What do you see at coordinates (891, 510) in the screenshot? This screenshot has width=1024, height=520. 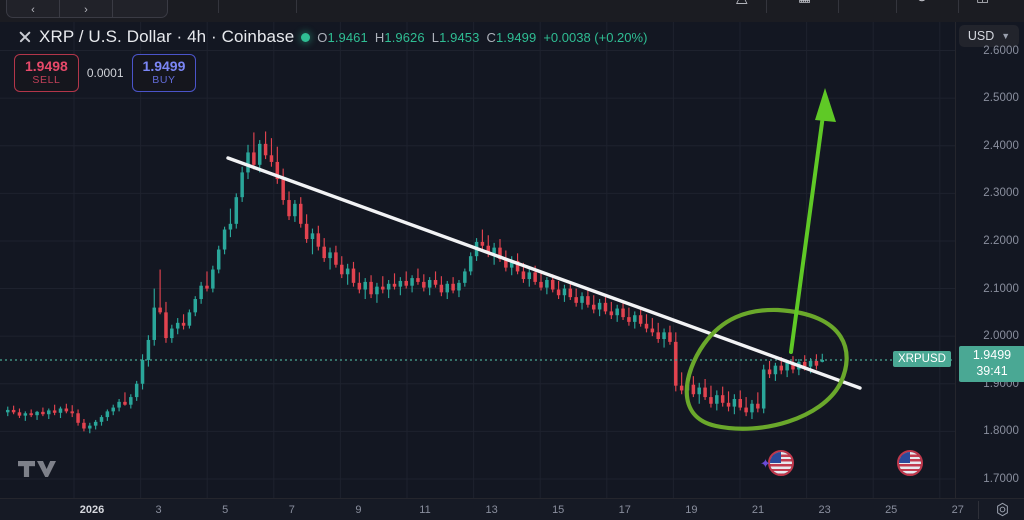 I see `time-tick: 25` at bounding box center [891, 510].